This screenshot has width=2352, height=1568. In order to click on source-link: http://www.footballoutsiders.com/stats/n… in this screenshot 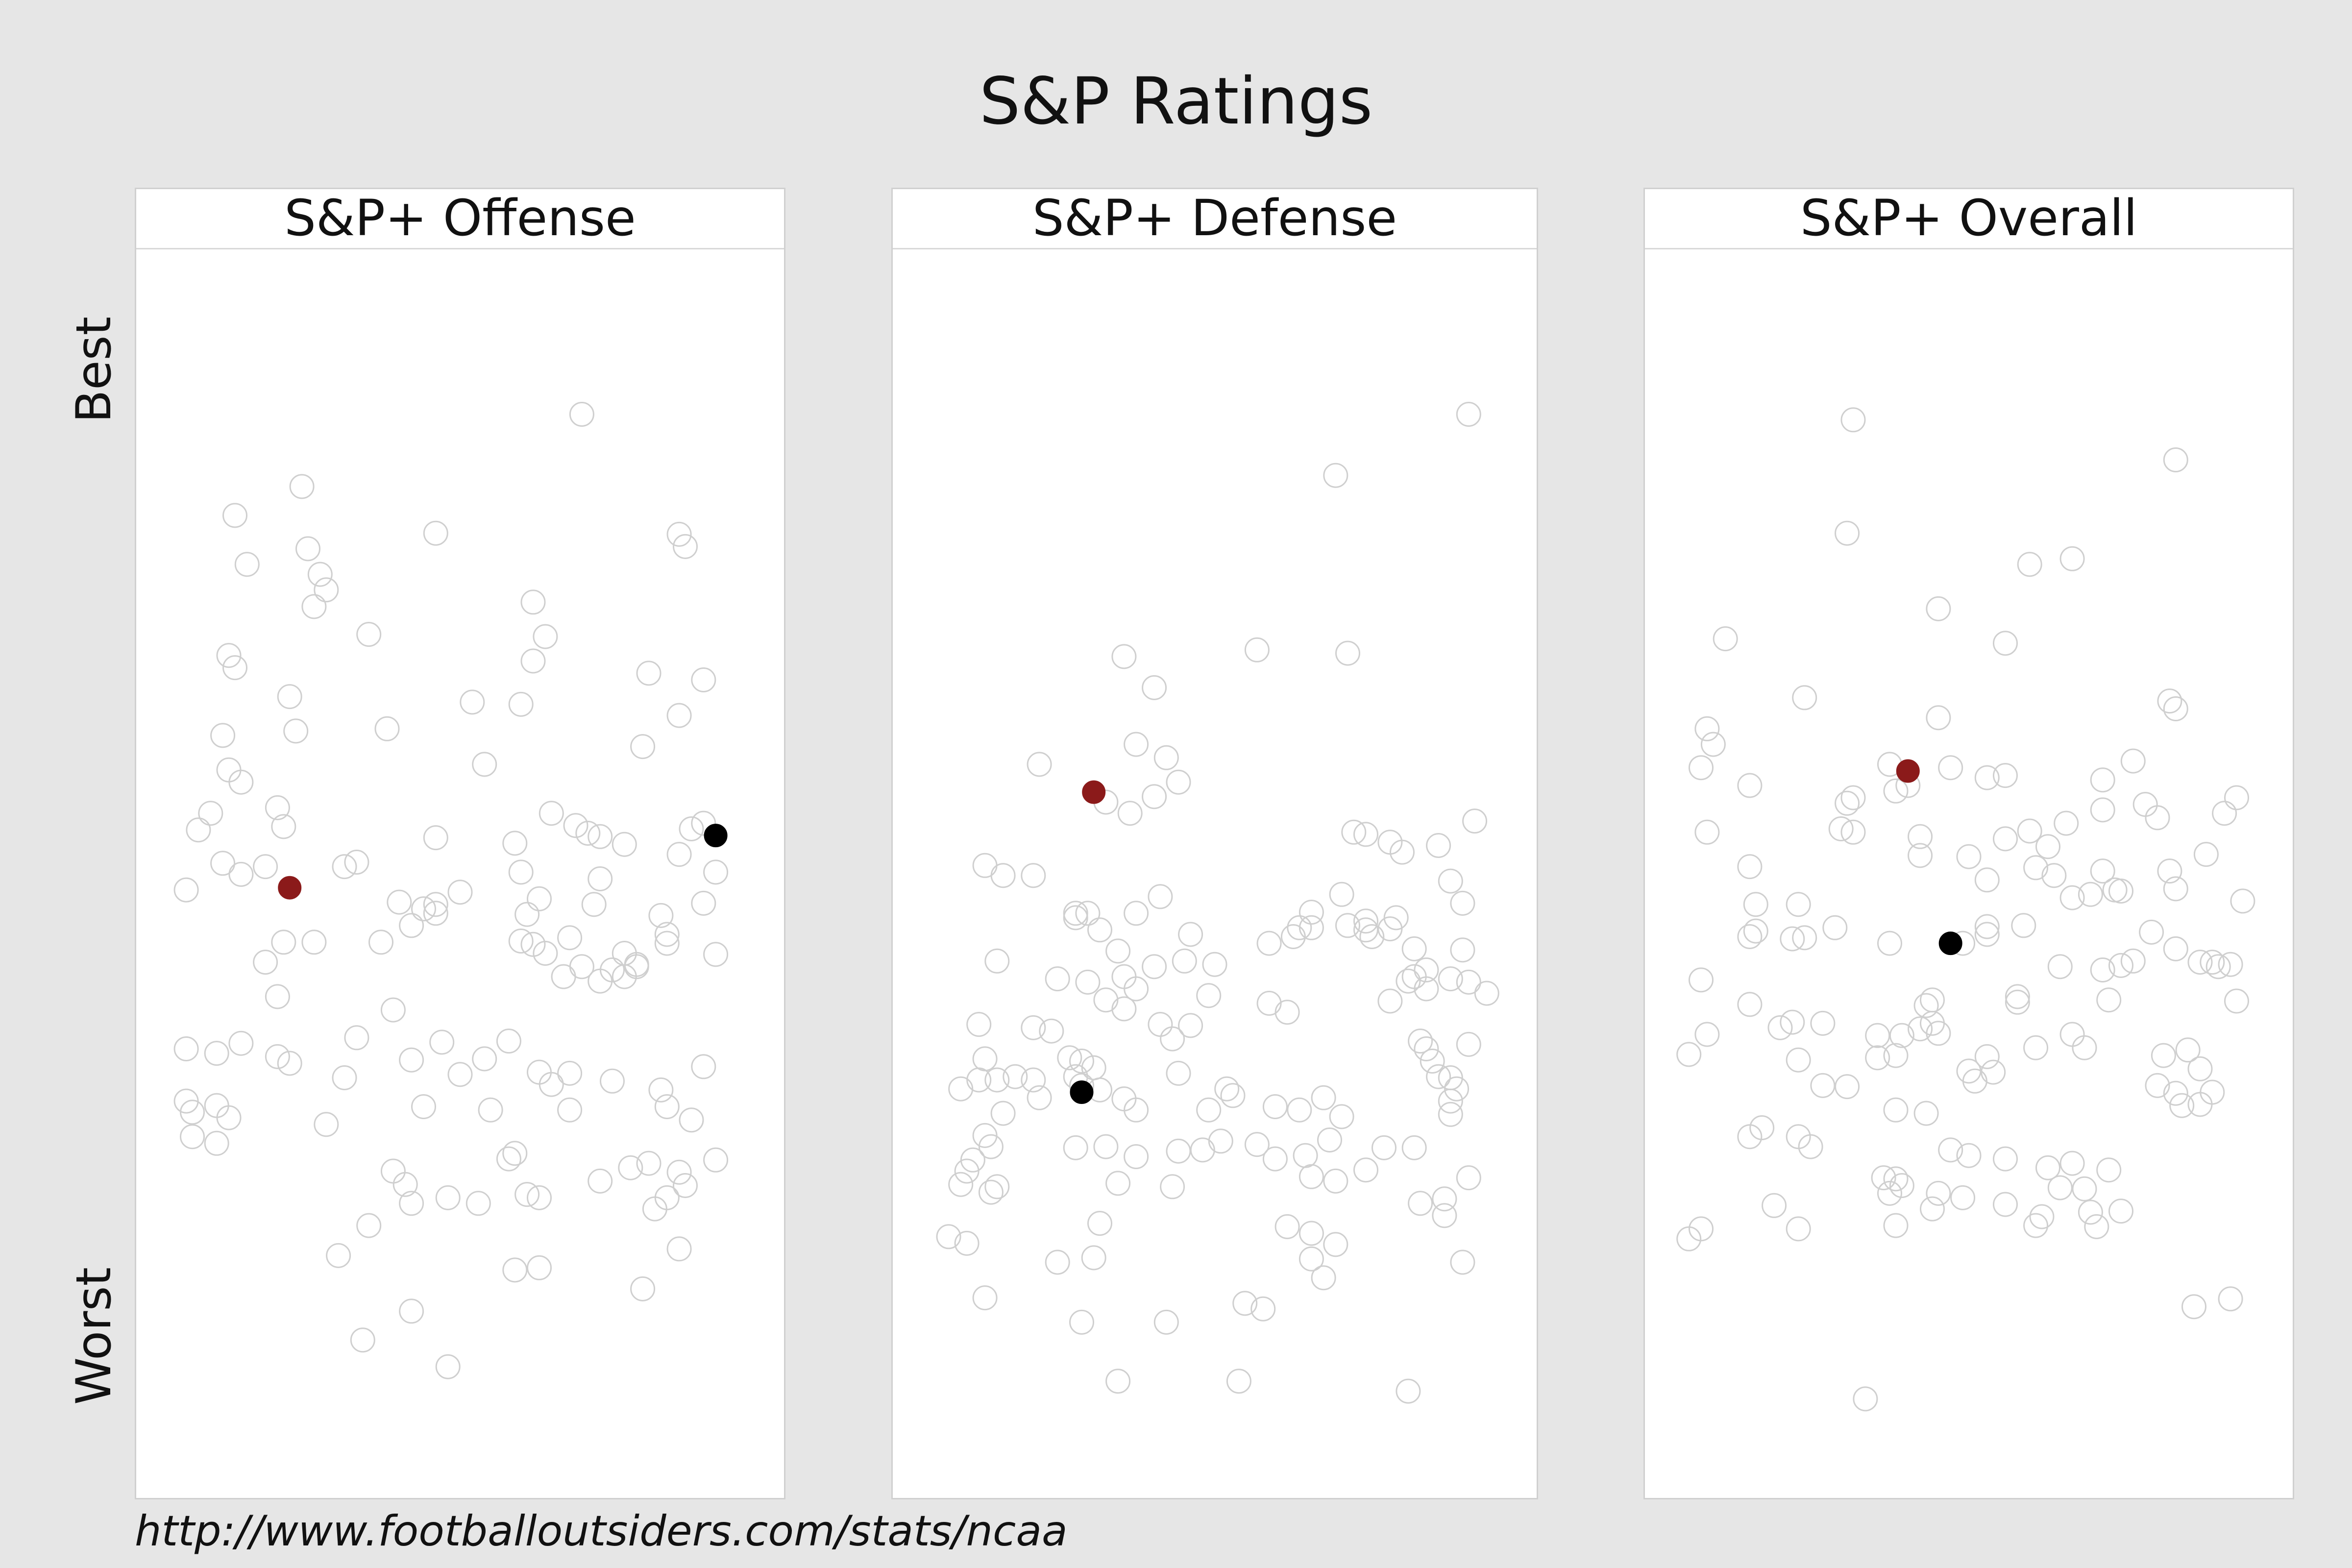, I will do `click(601, 1531)`.